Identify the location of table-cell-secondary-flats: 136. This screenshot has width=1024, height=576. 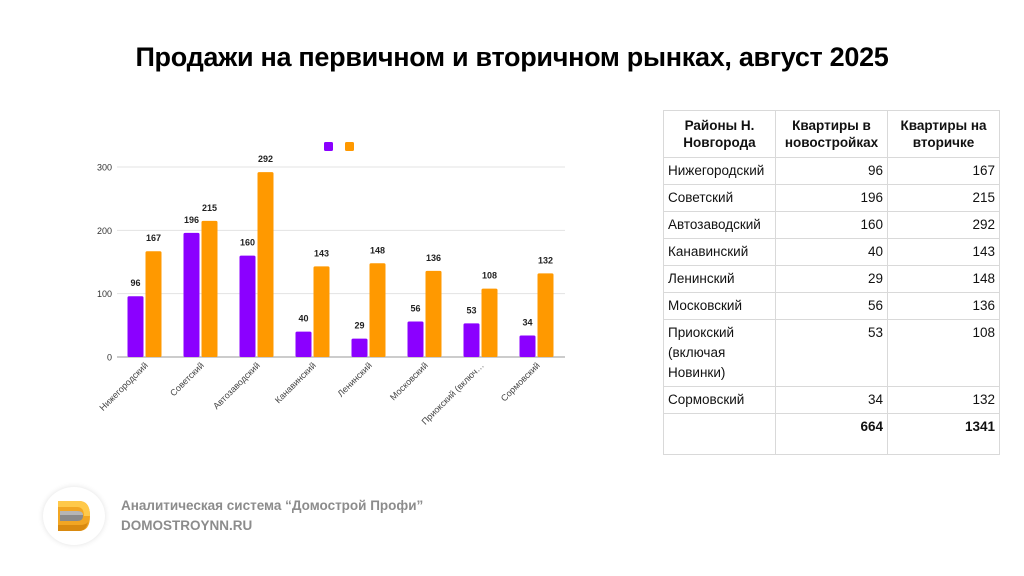
(943, 306).